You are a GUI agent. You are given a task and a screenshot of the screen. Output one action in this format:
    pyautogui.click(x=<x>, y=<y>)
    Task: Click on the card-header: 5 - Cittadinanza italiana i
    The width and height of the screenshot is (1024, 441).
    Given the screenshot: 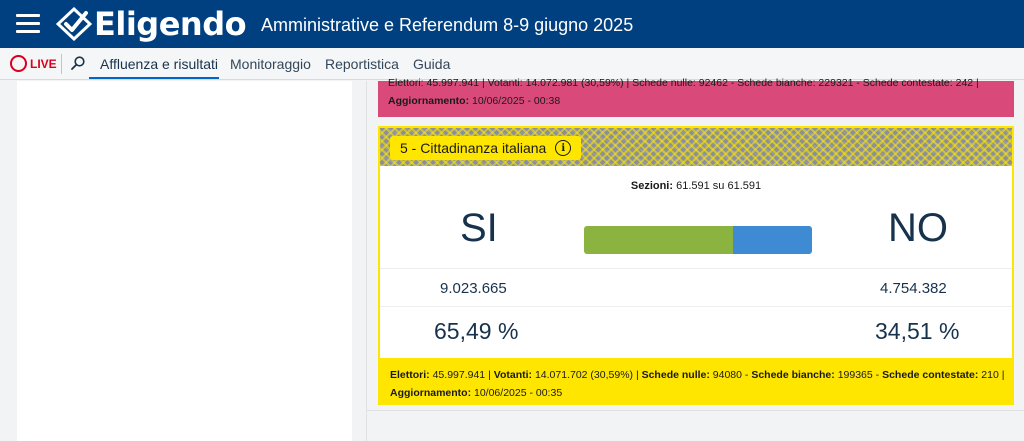 What is the action you would take?
    pyautogui.click(x=696, y=147)
    